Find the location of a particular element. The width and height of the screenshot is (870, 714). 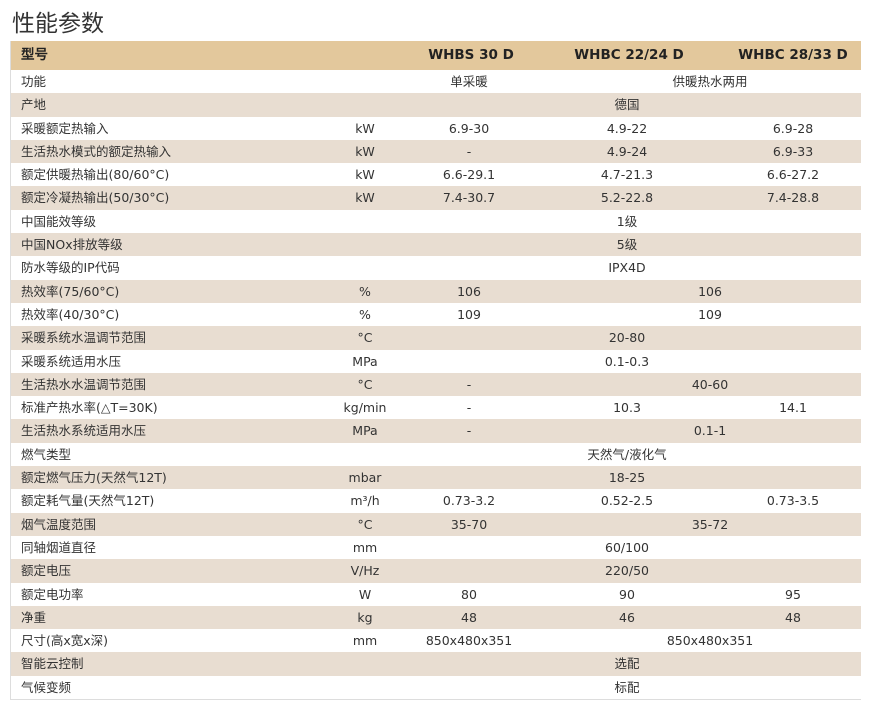

row-value: 1级 is located at coordinates (627, 221).